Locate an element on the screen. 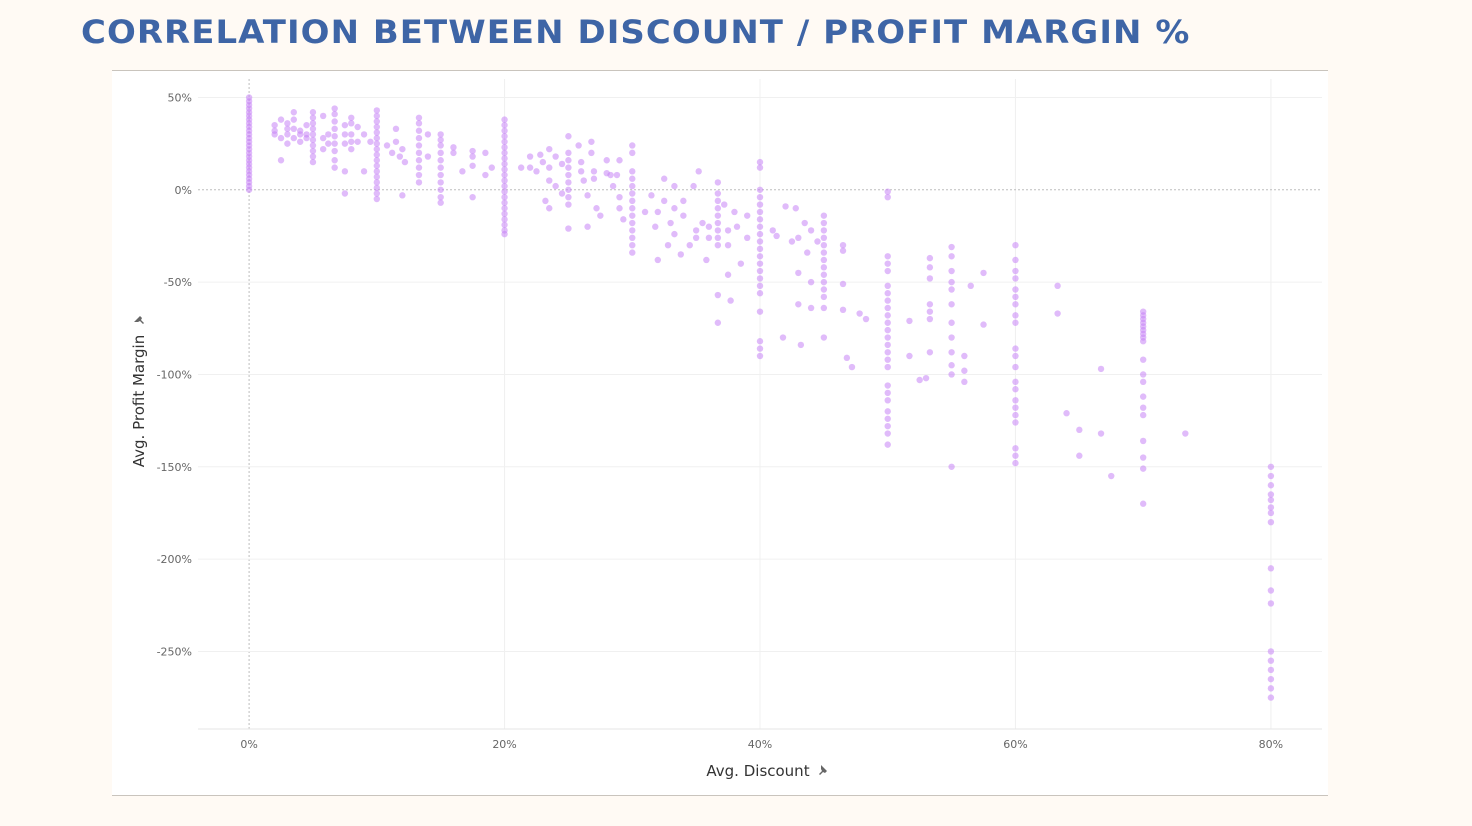 This screenshot has width=1472, height=826. y-tick-label: 50% is located at coordinates (180, 97).